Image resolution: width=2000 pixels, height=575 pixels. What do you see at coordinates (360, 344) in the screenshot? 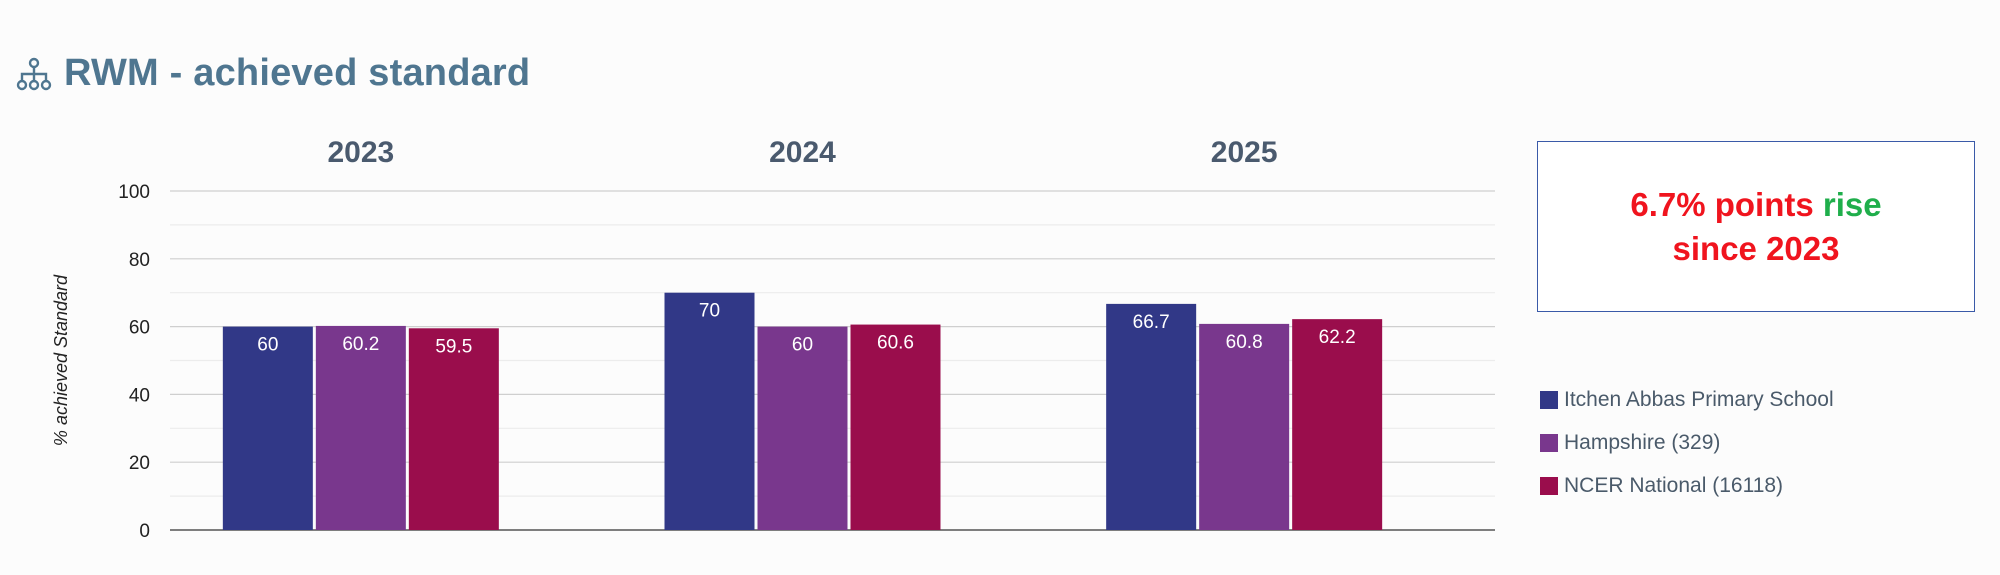
I see `bar-value-label: 60.2` at bounding box center [360, 344].